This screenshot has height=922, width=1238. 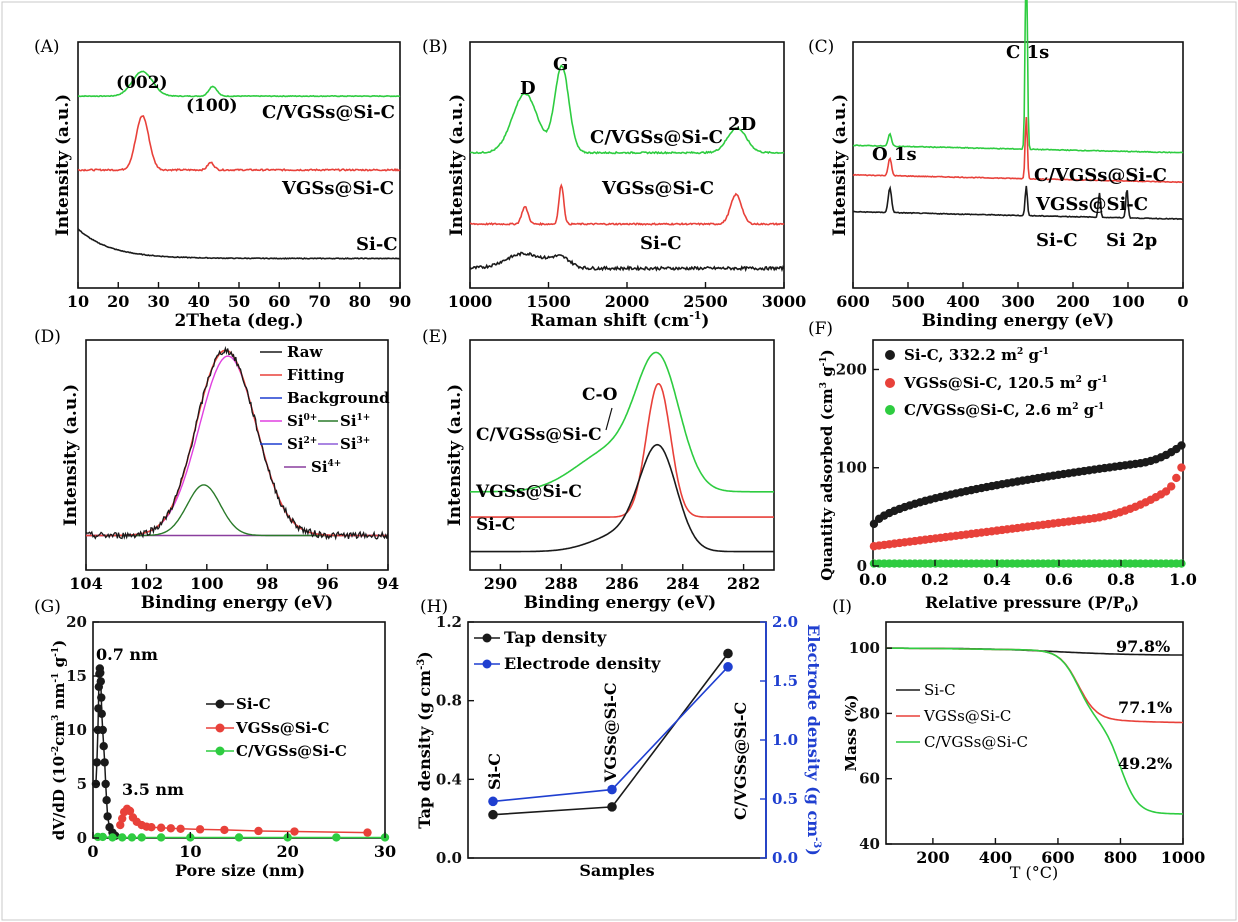 What do you see at coordinates (627, 168) in the screenshot?
I see `panel-b-curves` at bounding box center [627, 168].